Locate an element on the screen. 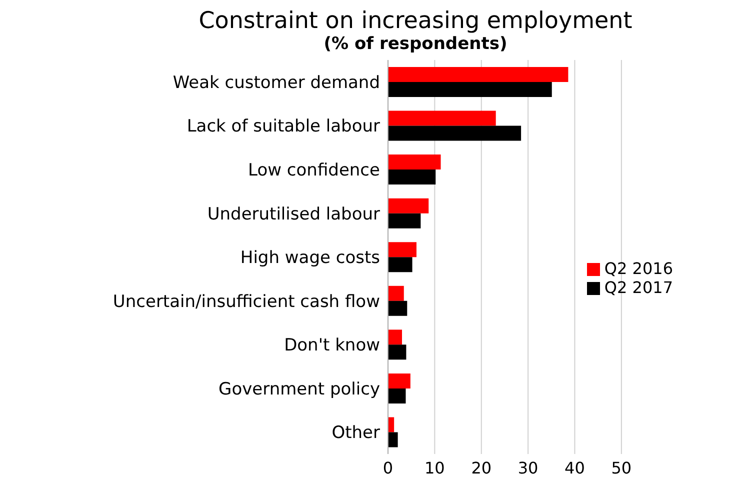 The height and width of the screenshot is (502, 733). x-tick-label: 0 is located at coordinates (388, 468).